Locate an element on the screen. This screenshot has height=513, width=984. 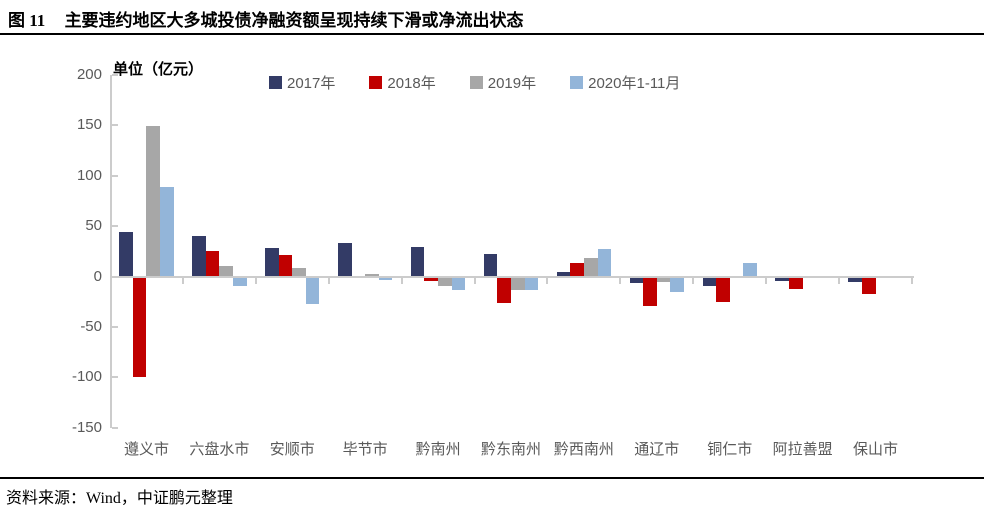
bar-s4-g4 is located at coordinates (385, 278).